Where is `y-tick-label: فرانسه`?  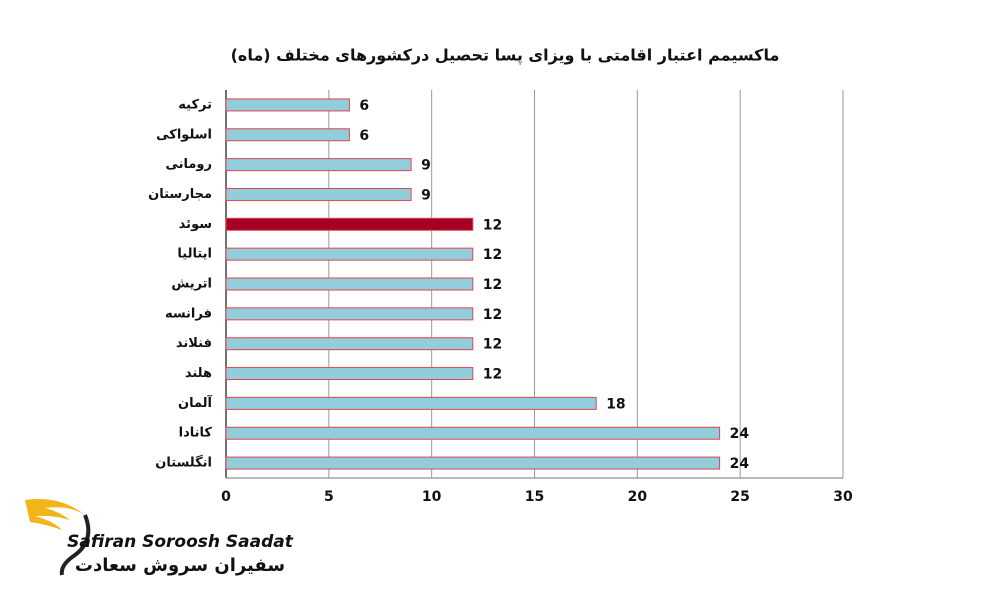
y-tick-label: فرانسه is located at coordinates (188, 313).